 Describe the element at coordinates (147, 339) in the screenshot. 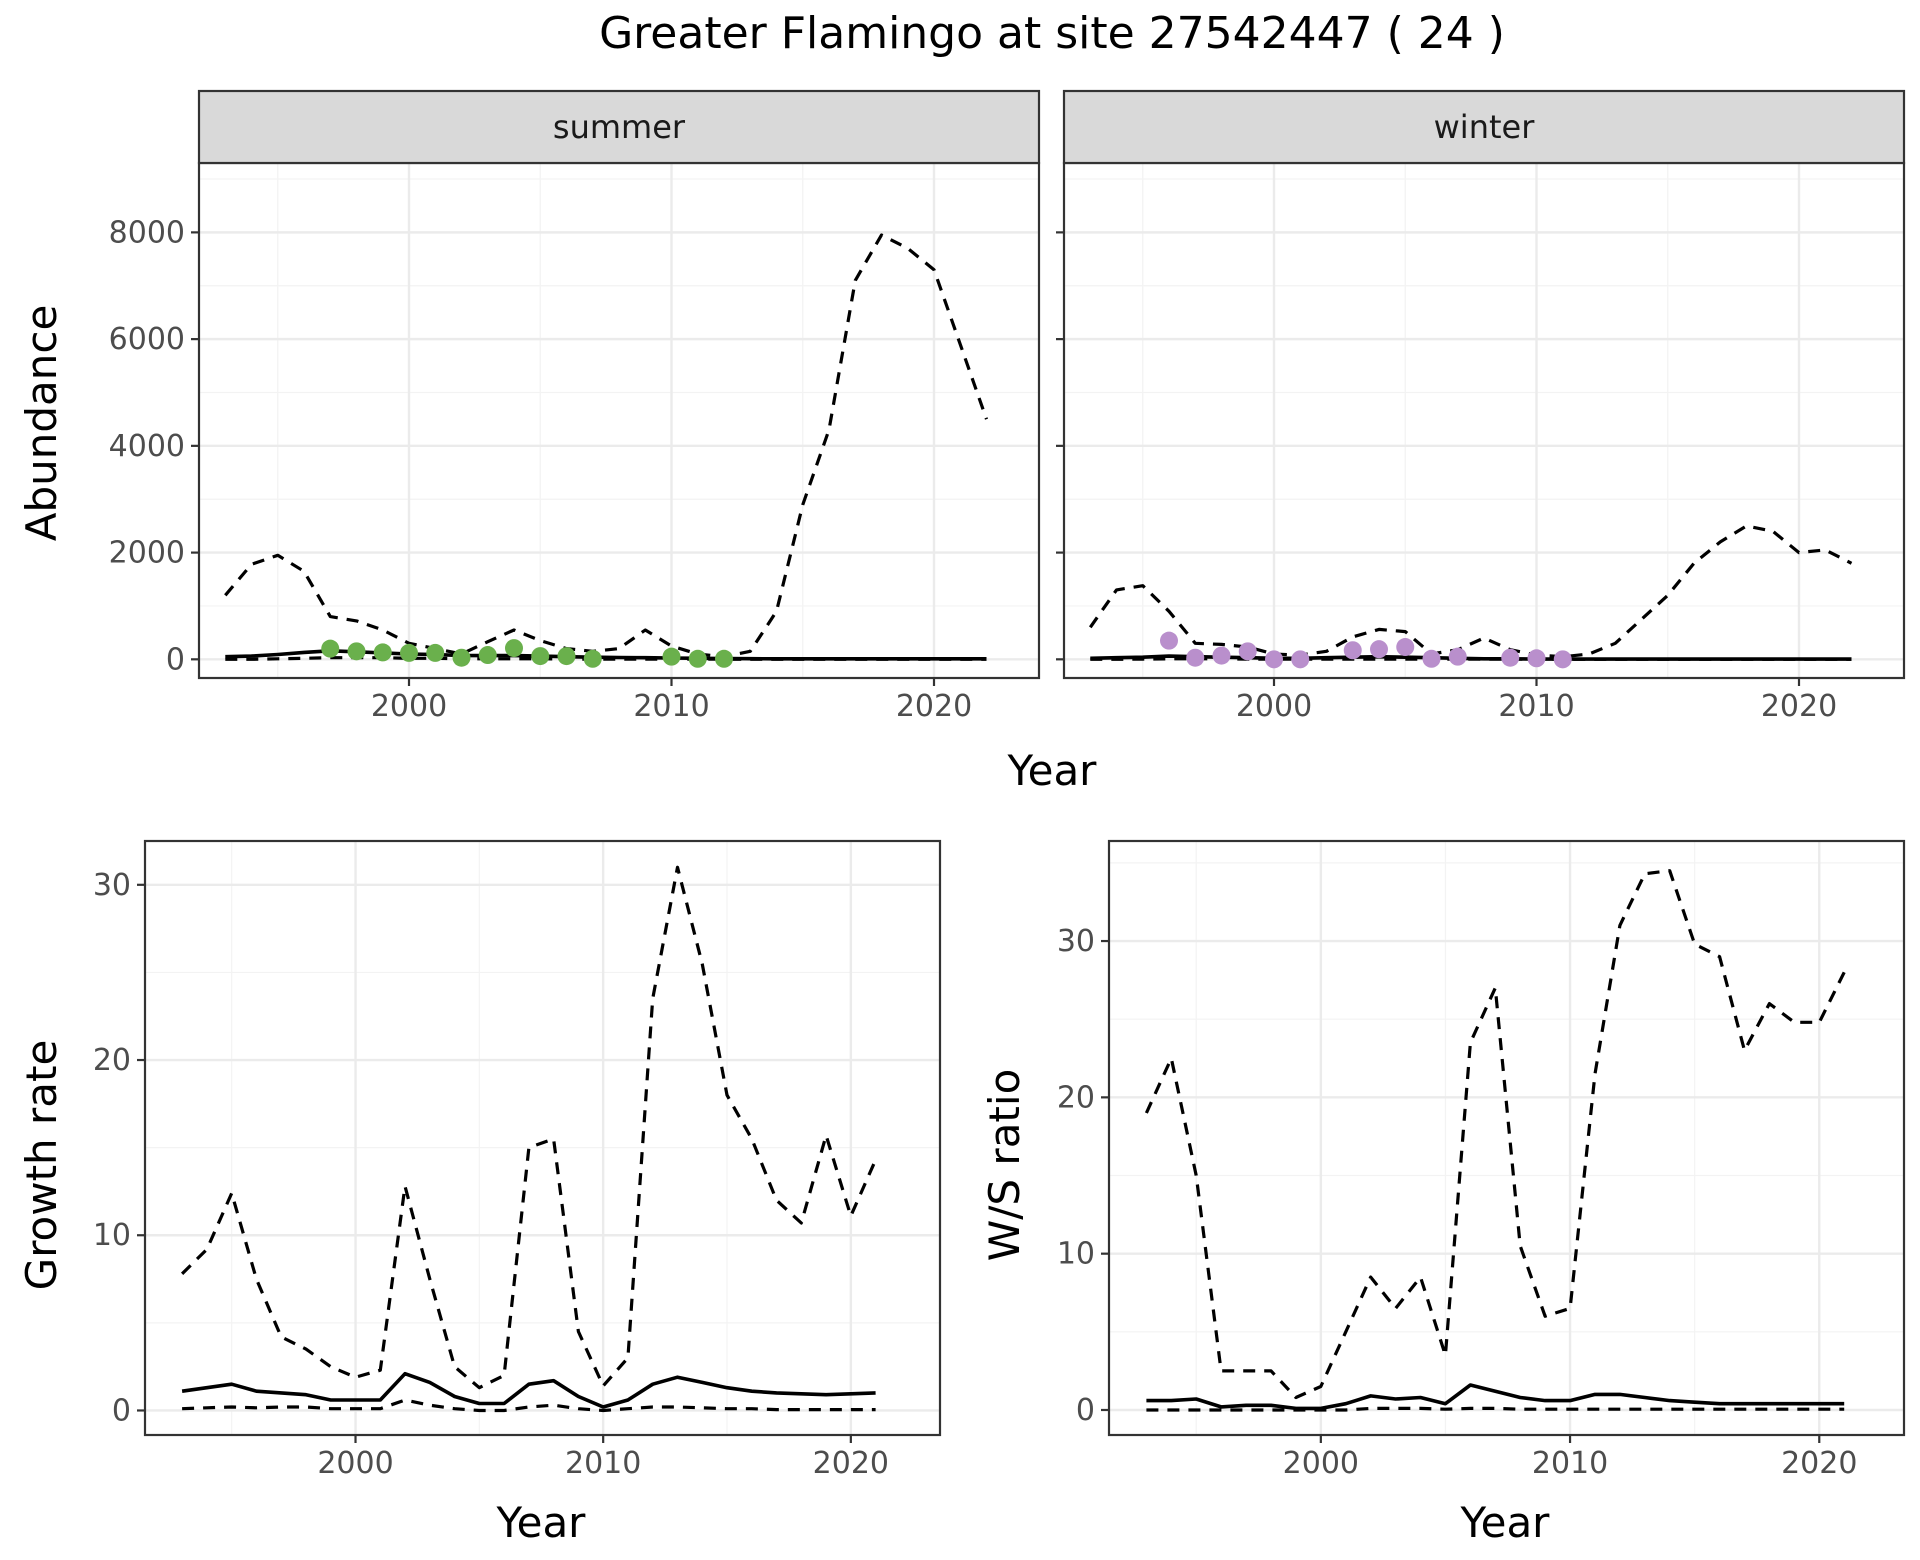

I see `y-tick-label: 6000` at that location.